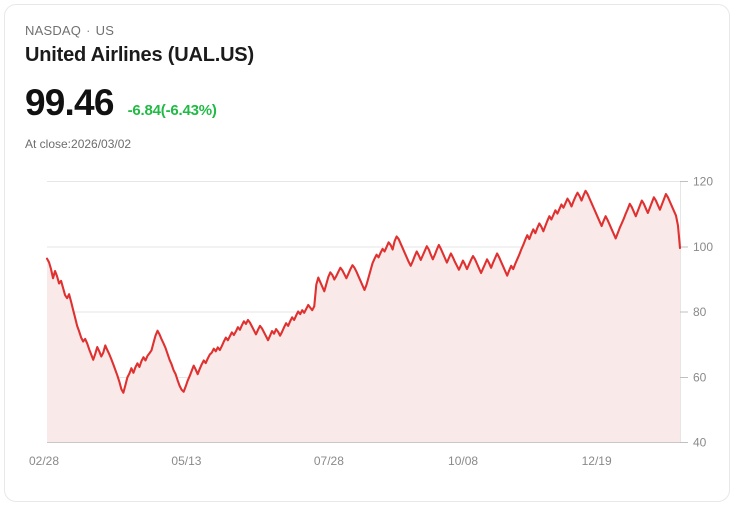 Image resolution: width=736 pixels, height=508 pixels. What do you see at coordinates (69, 102) in the screenshot?
I see `current-price: 99.46` at bounding box center [69, 102].